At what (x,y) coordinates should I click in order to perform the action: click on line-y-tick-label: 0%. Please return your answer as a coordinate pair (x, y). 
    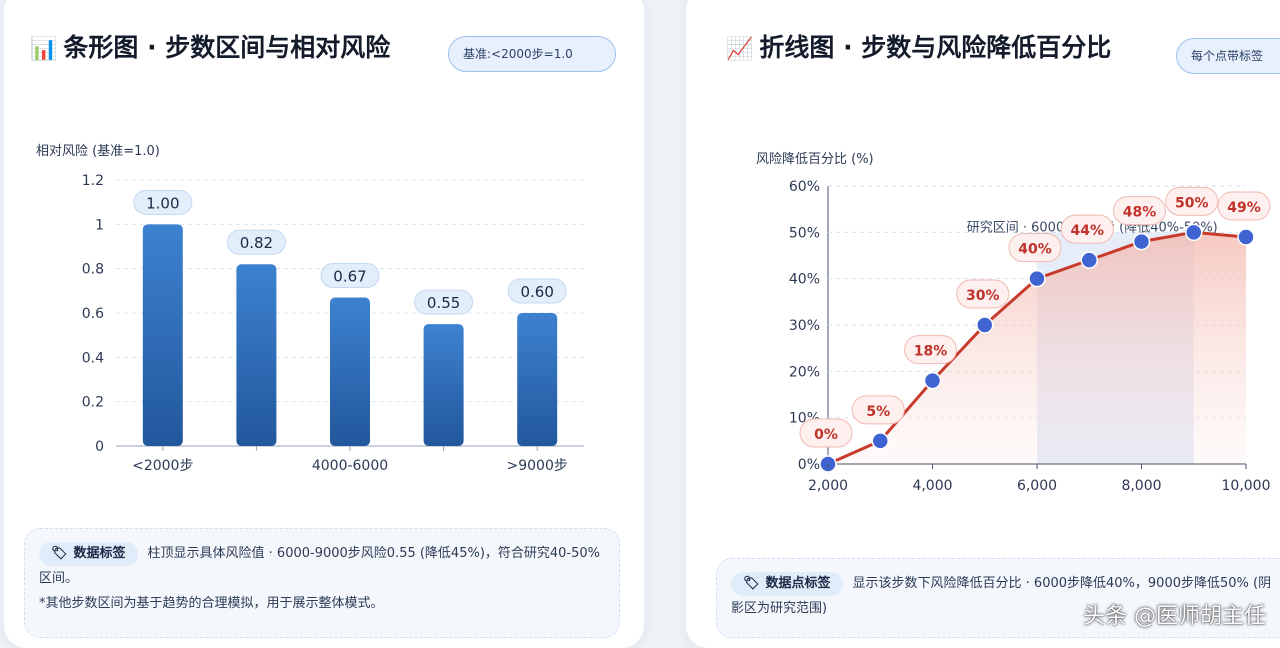
    Looking at the image, I should click on (809, 465).